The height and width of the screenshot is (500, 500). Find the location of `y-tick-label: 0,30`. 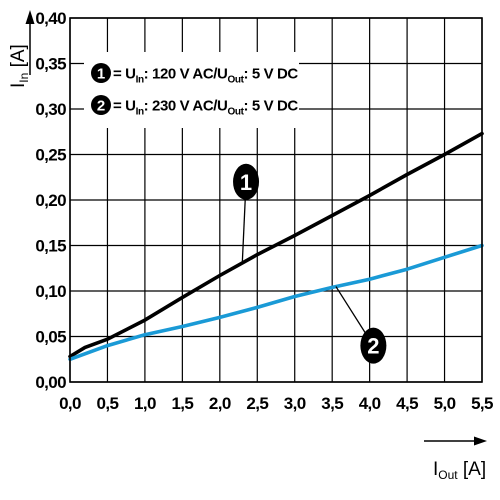

y-tick-label: 0,30 is located at coordinates (50, 109).